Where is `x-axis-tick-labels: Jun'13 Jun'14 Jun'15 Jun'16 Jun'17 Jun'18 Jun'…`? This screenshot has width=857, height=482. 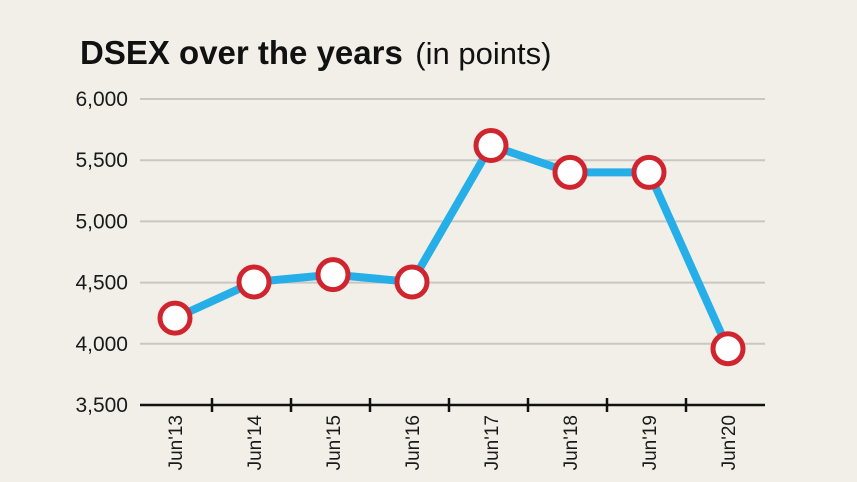
x-axis-tick-labels: Jun'13 Jun'14 Jun'15 Jun'16 Jun'17 Jun'18 Jun'… is located at coordinates (453, 443).